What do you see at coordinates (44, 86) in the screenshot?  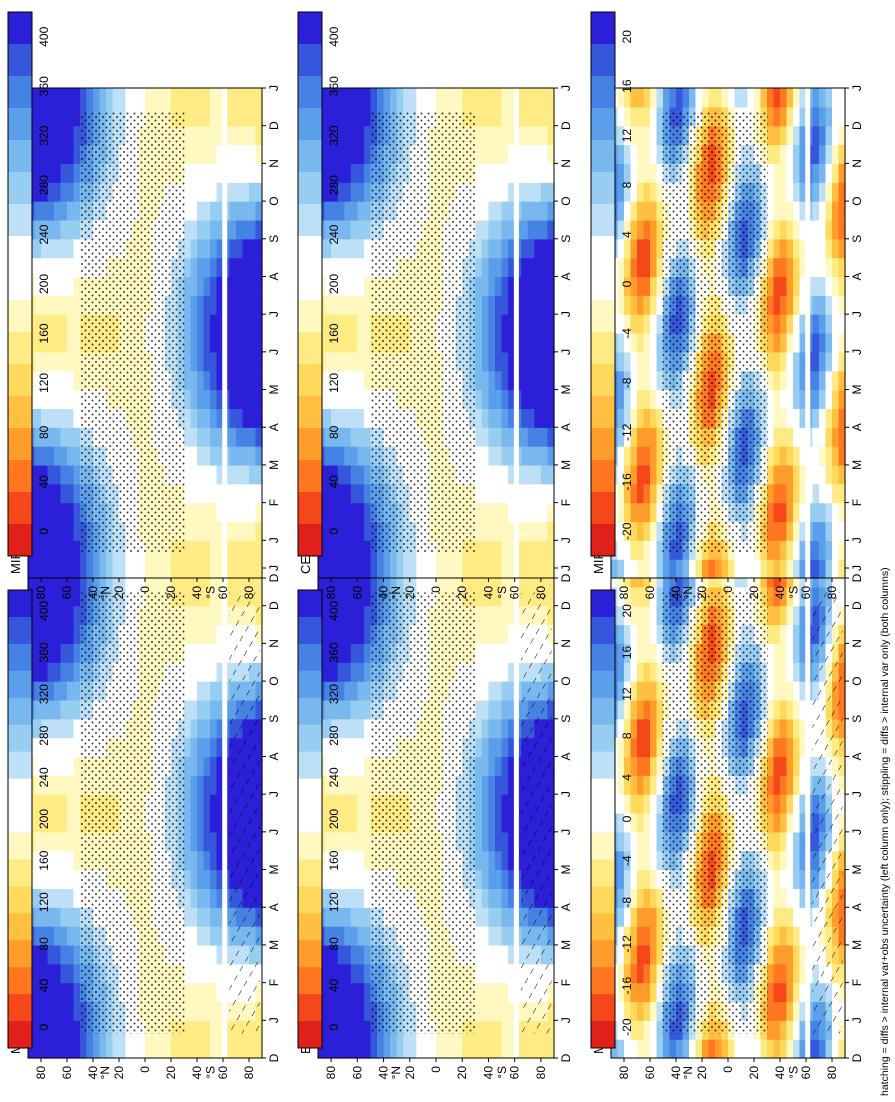 I see `colorbar-tick-label: 360` at bounding box center [44, 86].